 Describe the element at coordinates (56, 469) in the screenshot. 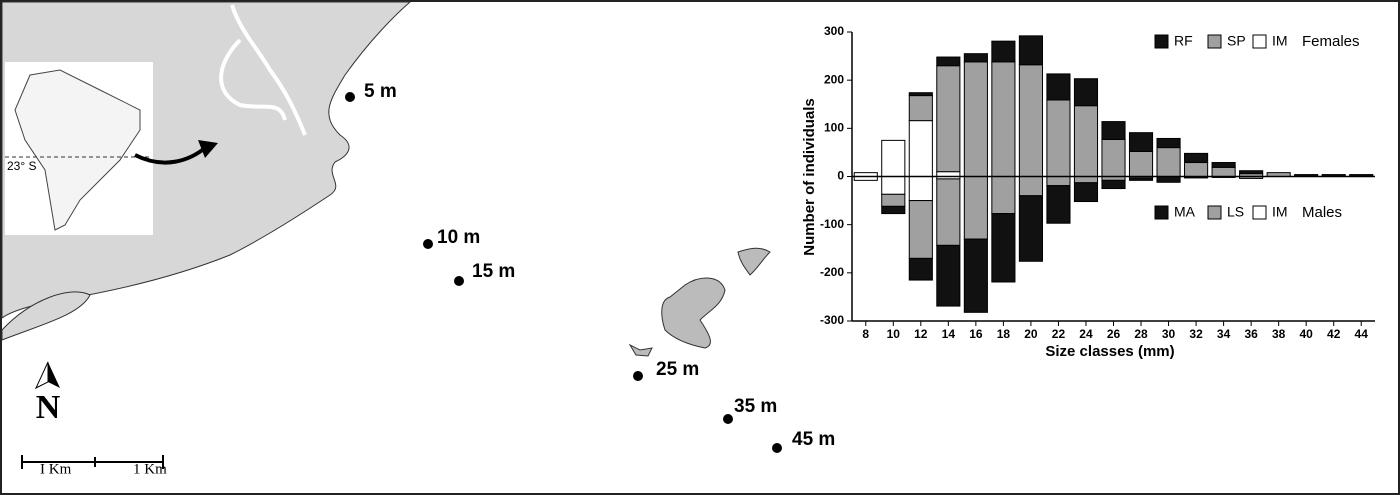

I see `scale-label: I Km` at that location.